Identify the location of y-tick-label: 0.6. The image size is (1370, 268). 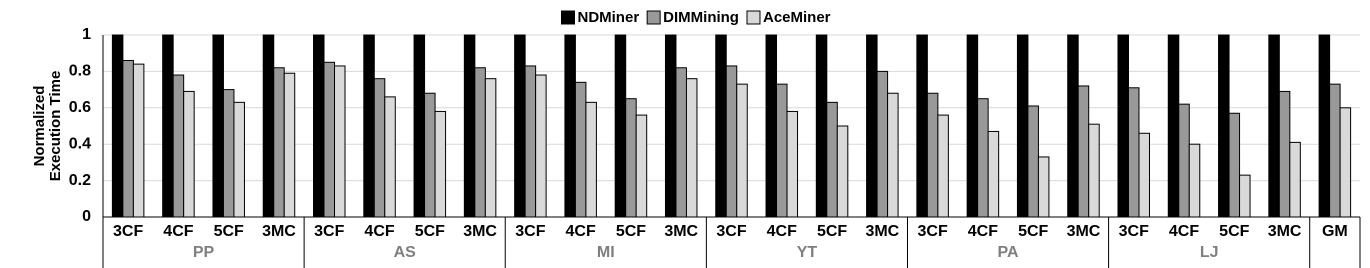
(80, 107).